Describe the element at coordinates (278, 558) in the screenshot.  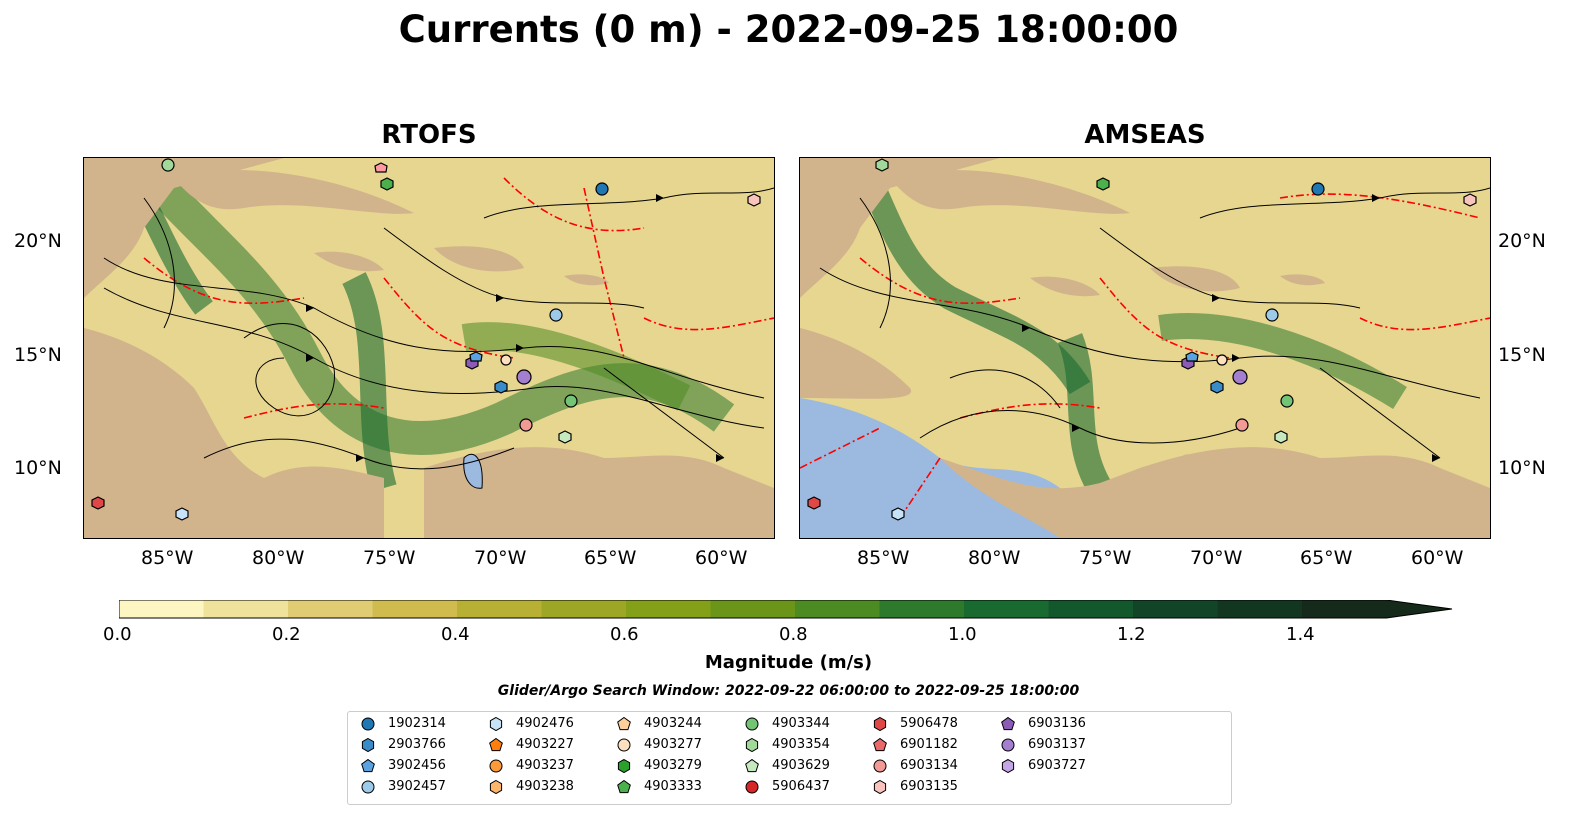
I see `x-tick-left-80w: 80°W` at that location.